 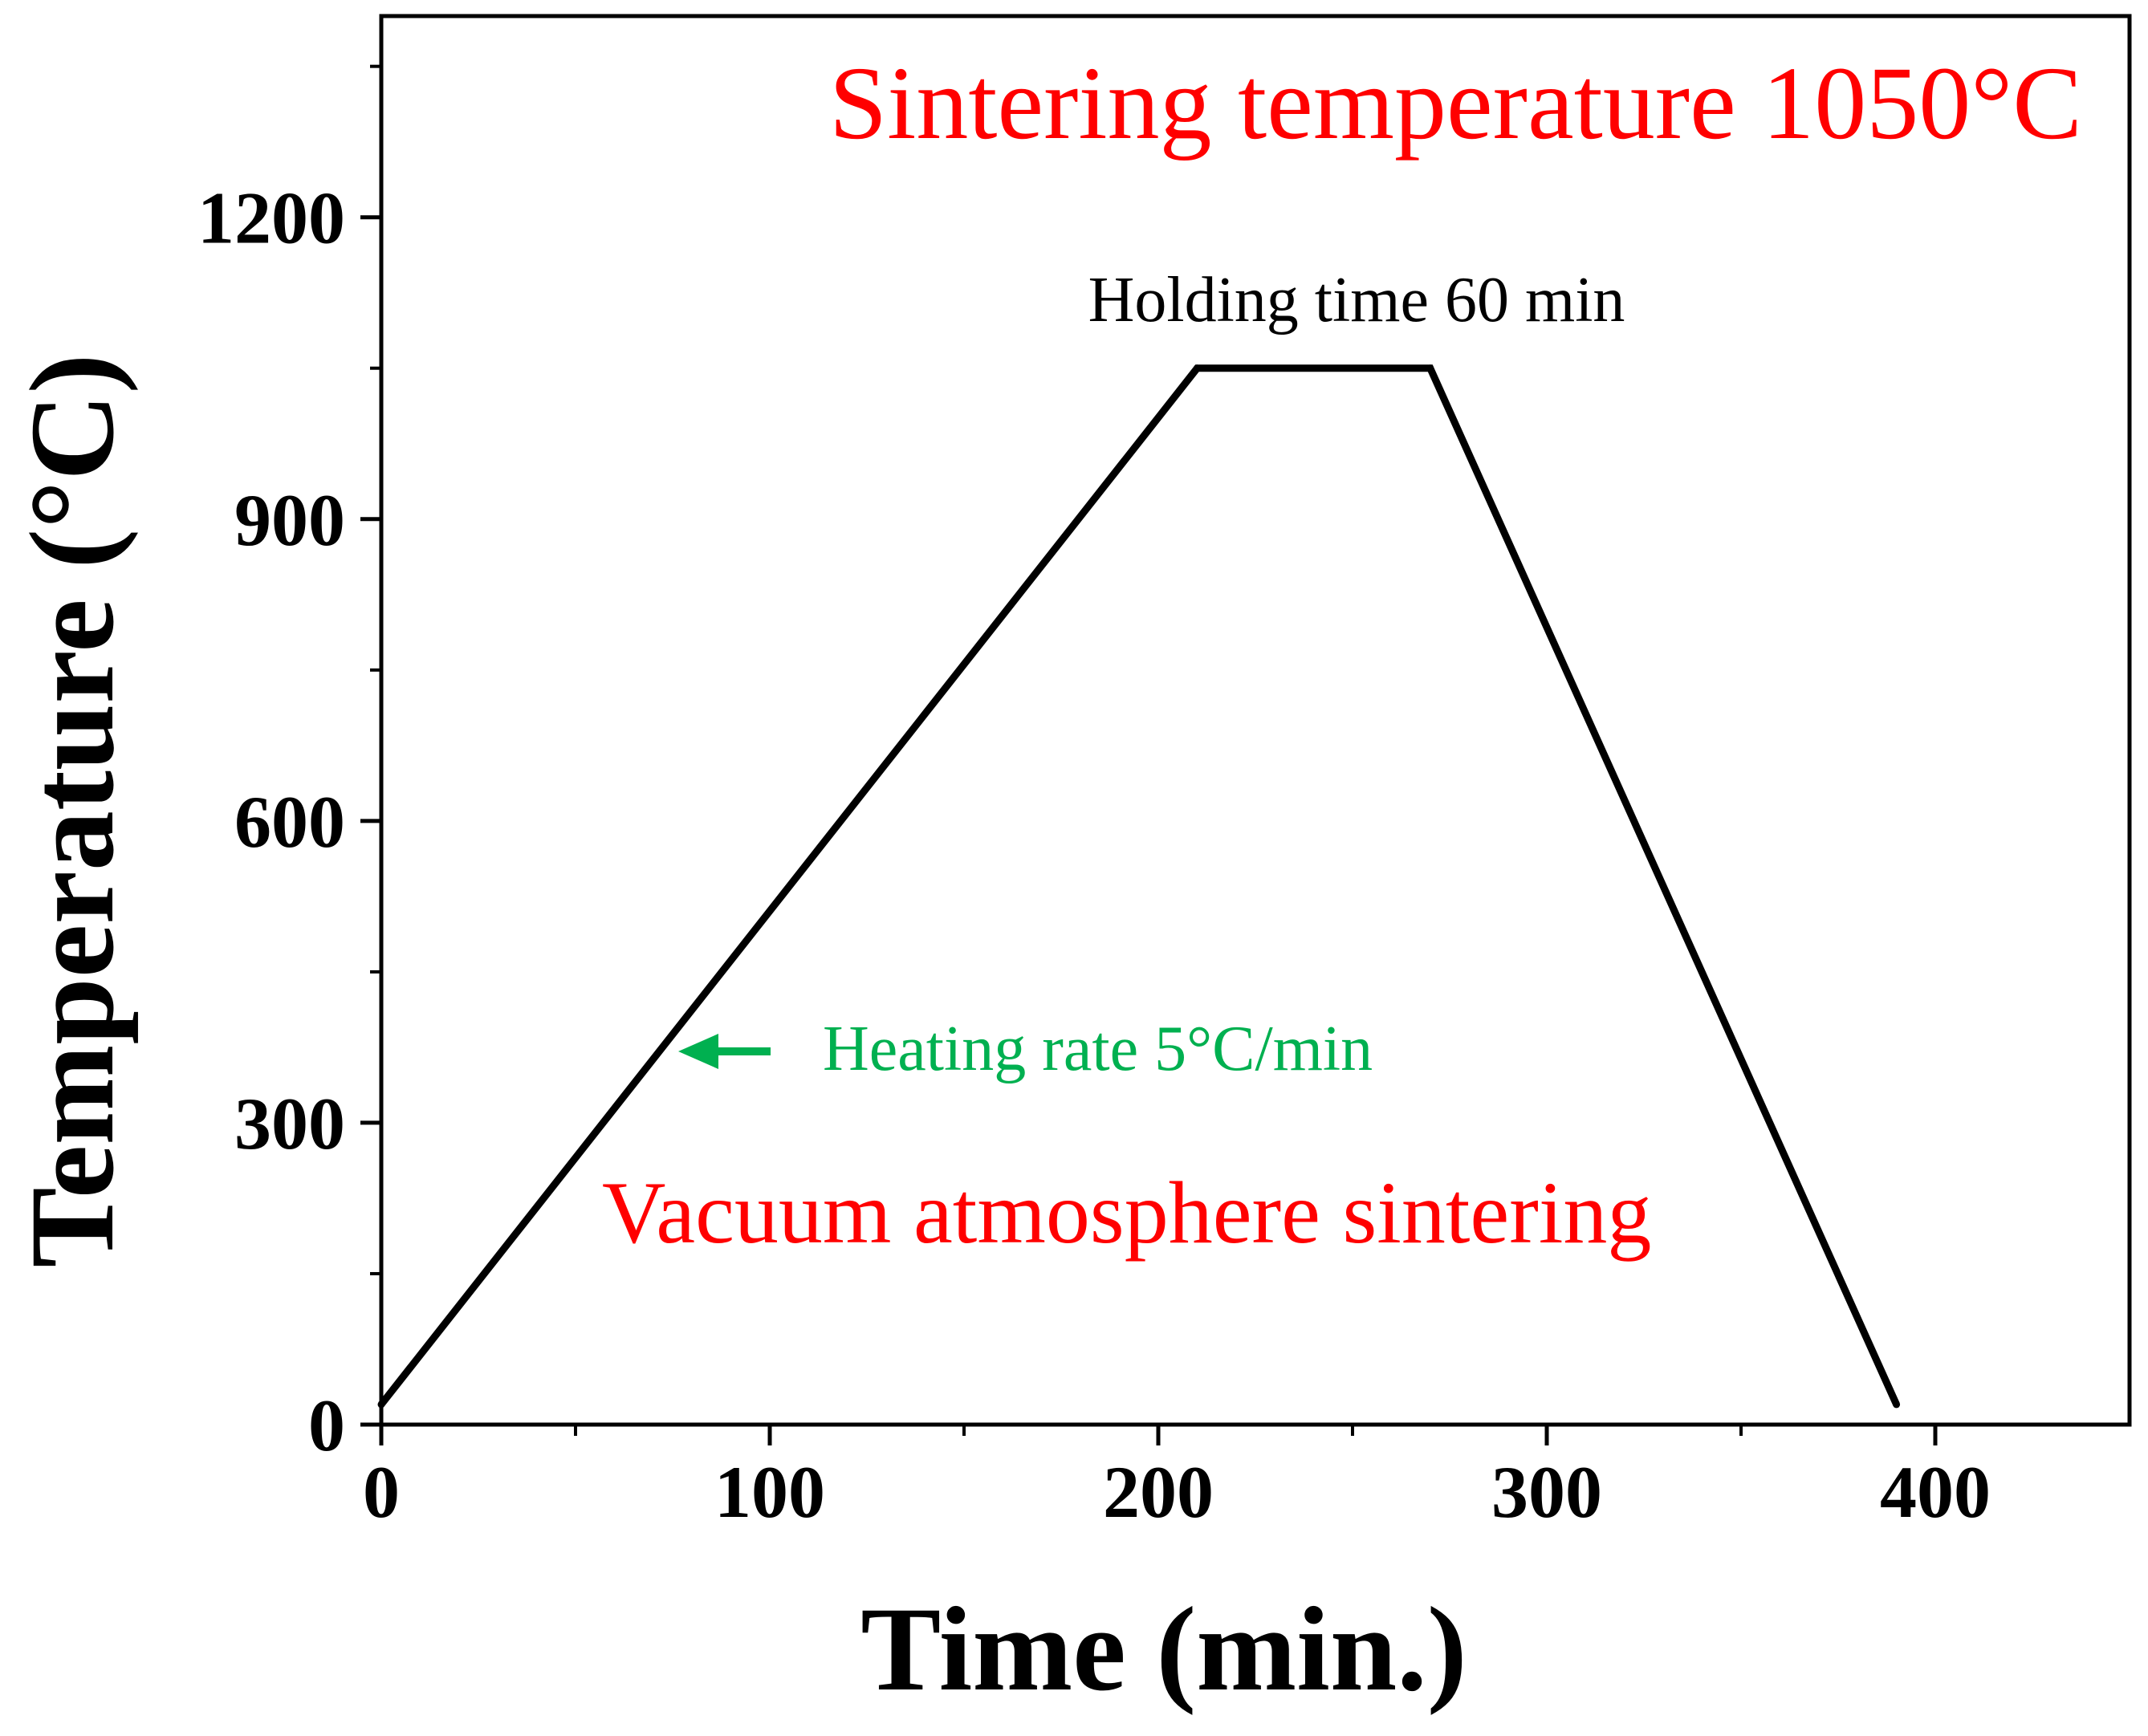 I want to click on sintering-temperature-annotation: Sintering temperature 1050°C, so click(x=1455, y=103).